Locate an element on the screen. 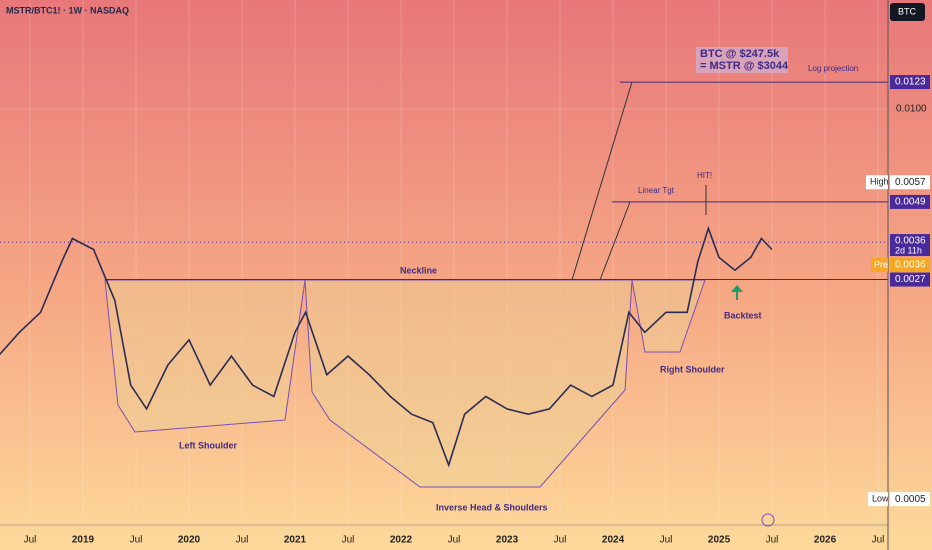 This screenshot has width=932, height=550. chart-title: MSTR/BTC1! · 1W · NASDAQ is located at coordinates (67, 10).